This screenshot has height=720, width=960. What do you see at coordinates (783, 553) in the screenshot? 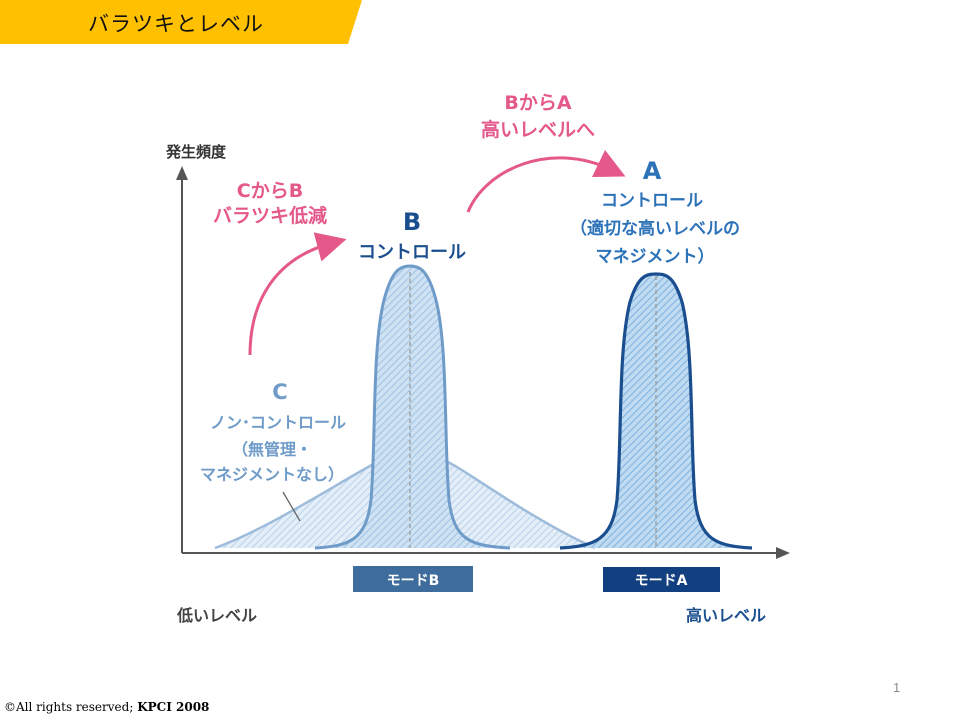
I see `x-axis-arrowhead` at bounding box center [783, 553].